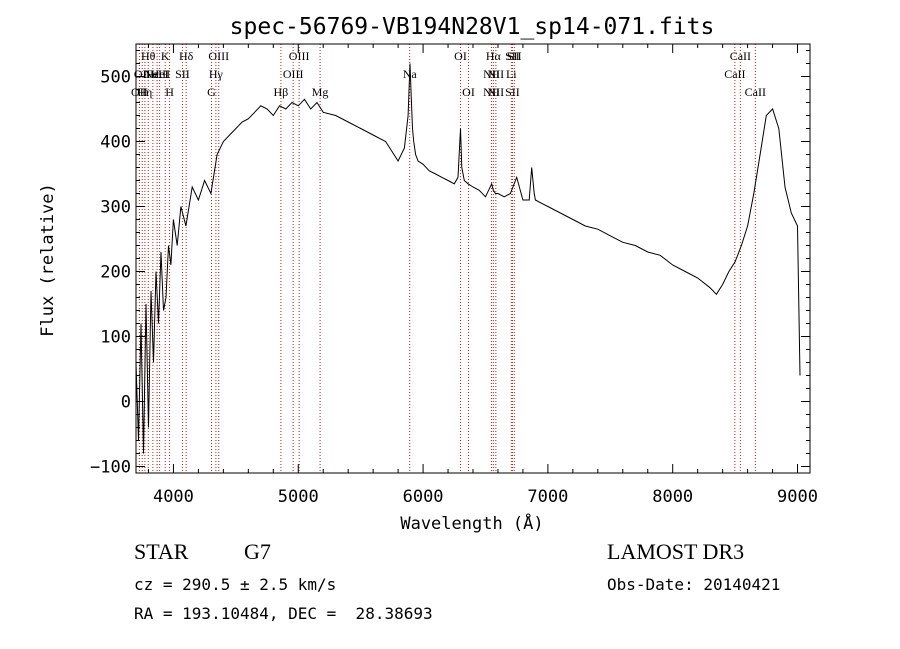 This screenshot has height=649, width=900. What do you see at coordinates (115, 78) in the screenshot?
I see `y-tick-label: 500` at bounding box center [115, 78].